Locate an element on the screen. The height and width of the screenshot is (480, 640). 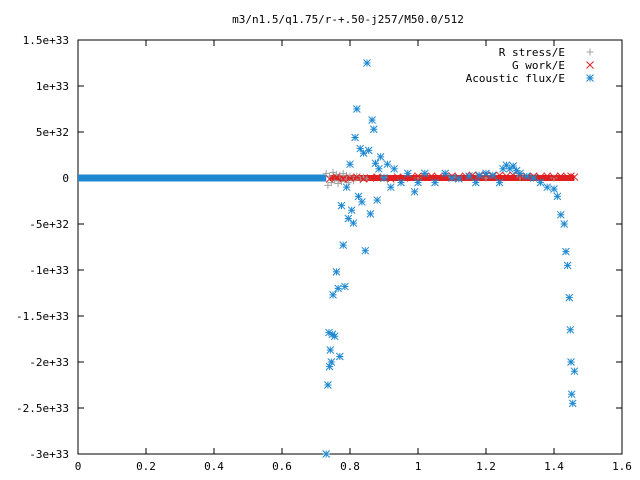
y-tick-label: -2e+33 is located at coordinates (49, 362).